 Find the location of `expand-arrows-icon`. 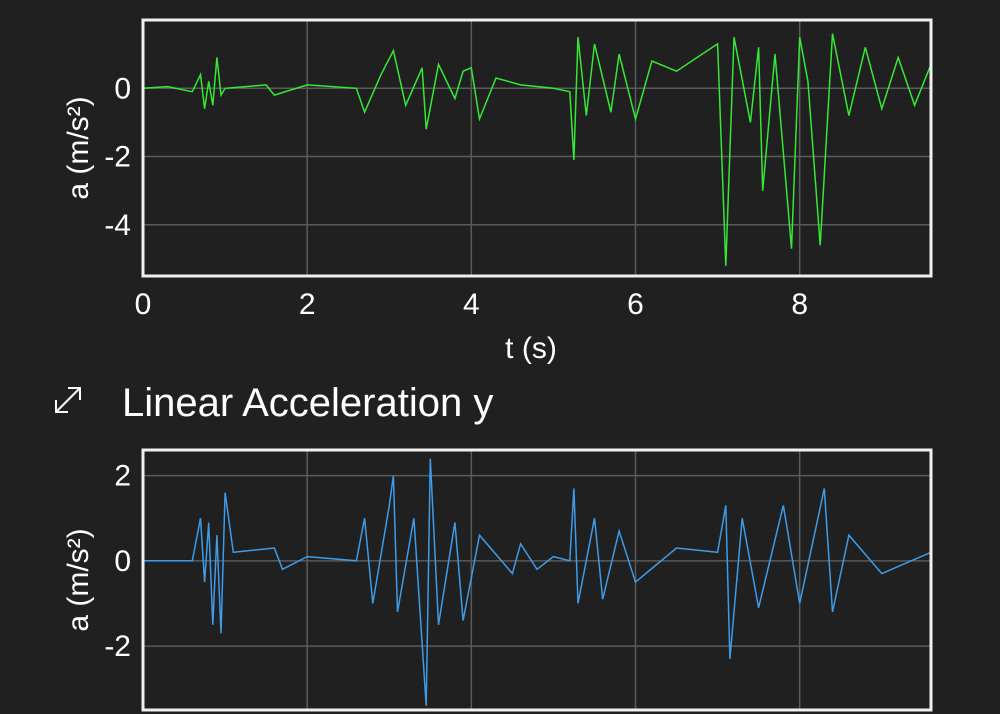

expand-arrows-icon is located at coordinates (68, 400).